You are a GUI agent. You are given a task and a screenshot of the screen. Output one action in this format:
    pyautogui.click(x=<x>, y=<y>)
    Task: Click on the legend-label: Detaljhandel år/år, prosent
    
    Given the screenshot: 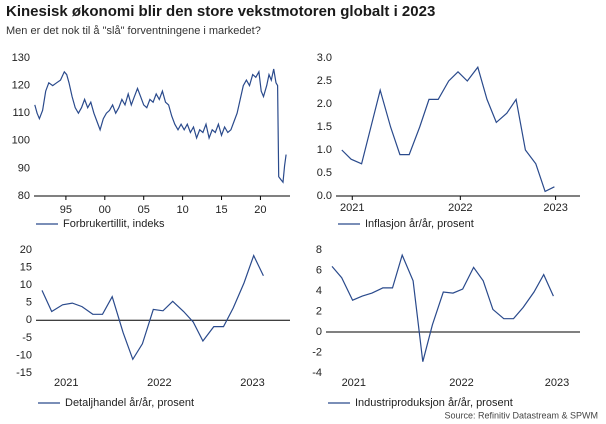 What is the action you would take?
    pyautogui.click(x=129, y=403)
    